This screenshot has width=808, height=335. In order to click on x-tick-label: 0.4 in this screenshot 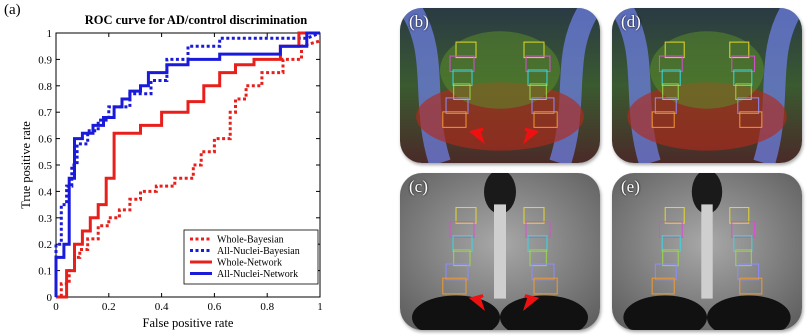, I will do `click(162, 307)`.